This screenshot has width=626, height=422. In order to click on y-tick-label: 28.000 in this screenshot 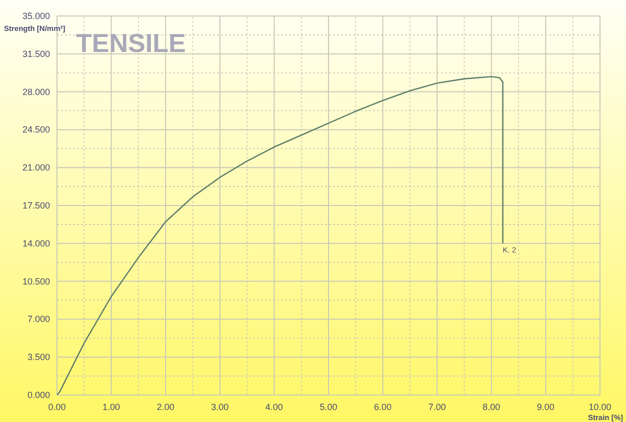, I will do `click(36, 91)`.